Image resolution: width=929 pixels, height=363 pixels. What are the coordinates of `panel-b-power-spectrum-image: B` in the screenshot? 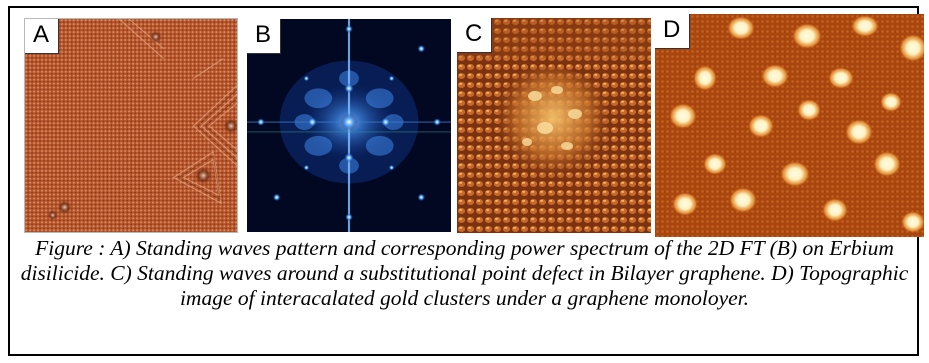 It's located at (349, 125).